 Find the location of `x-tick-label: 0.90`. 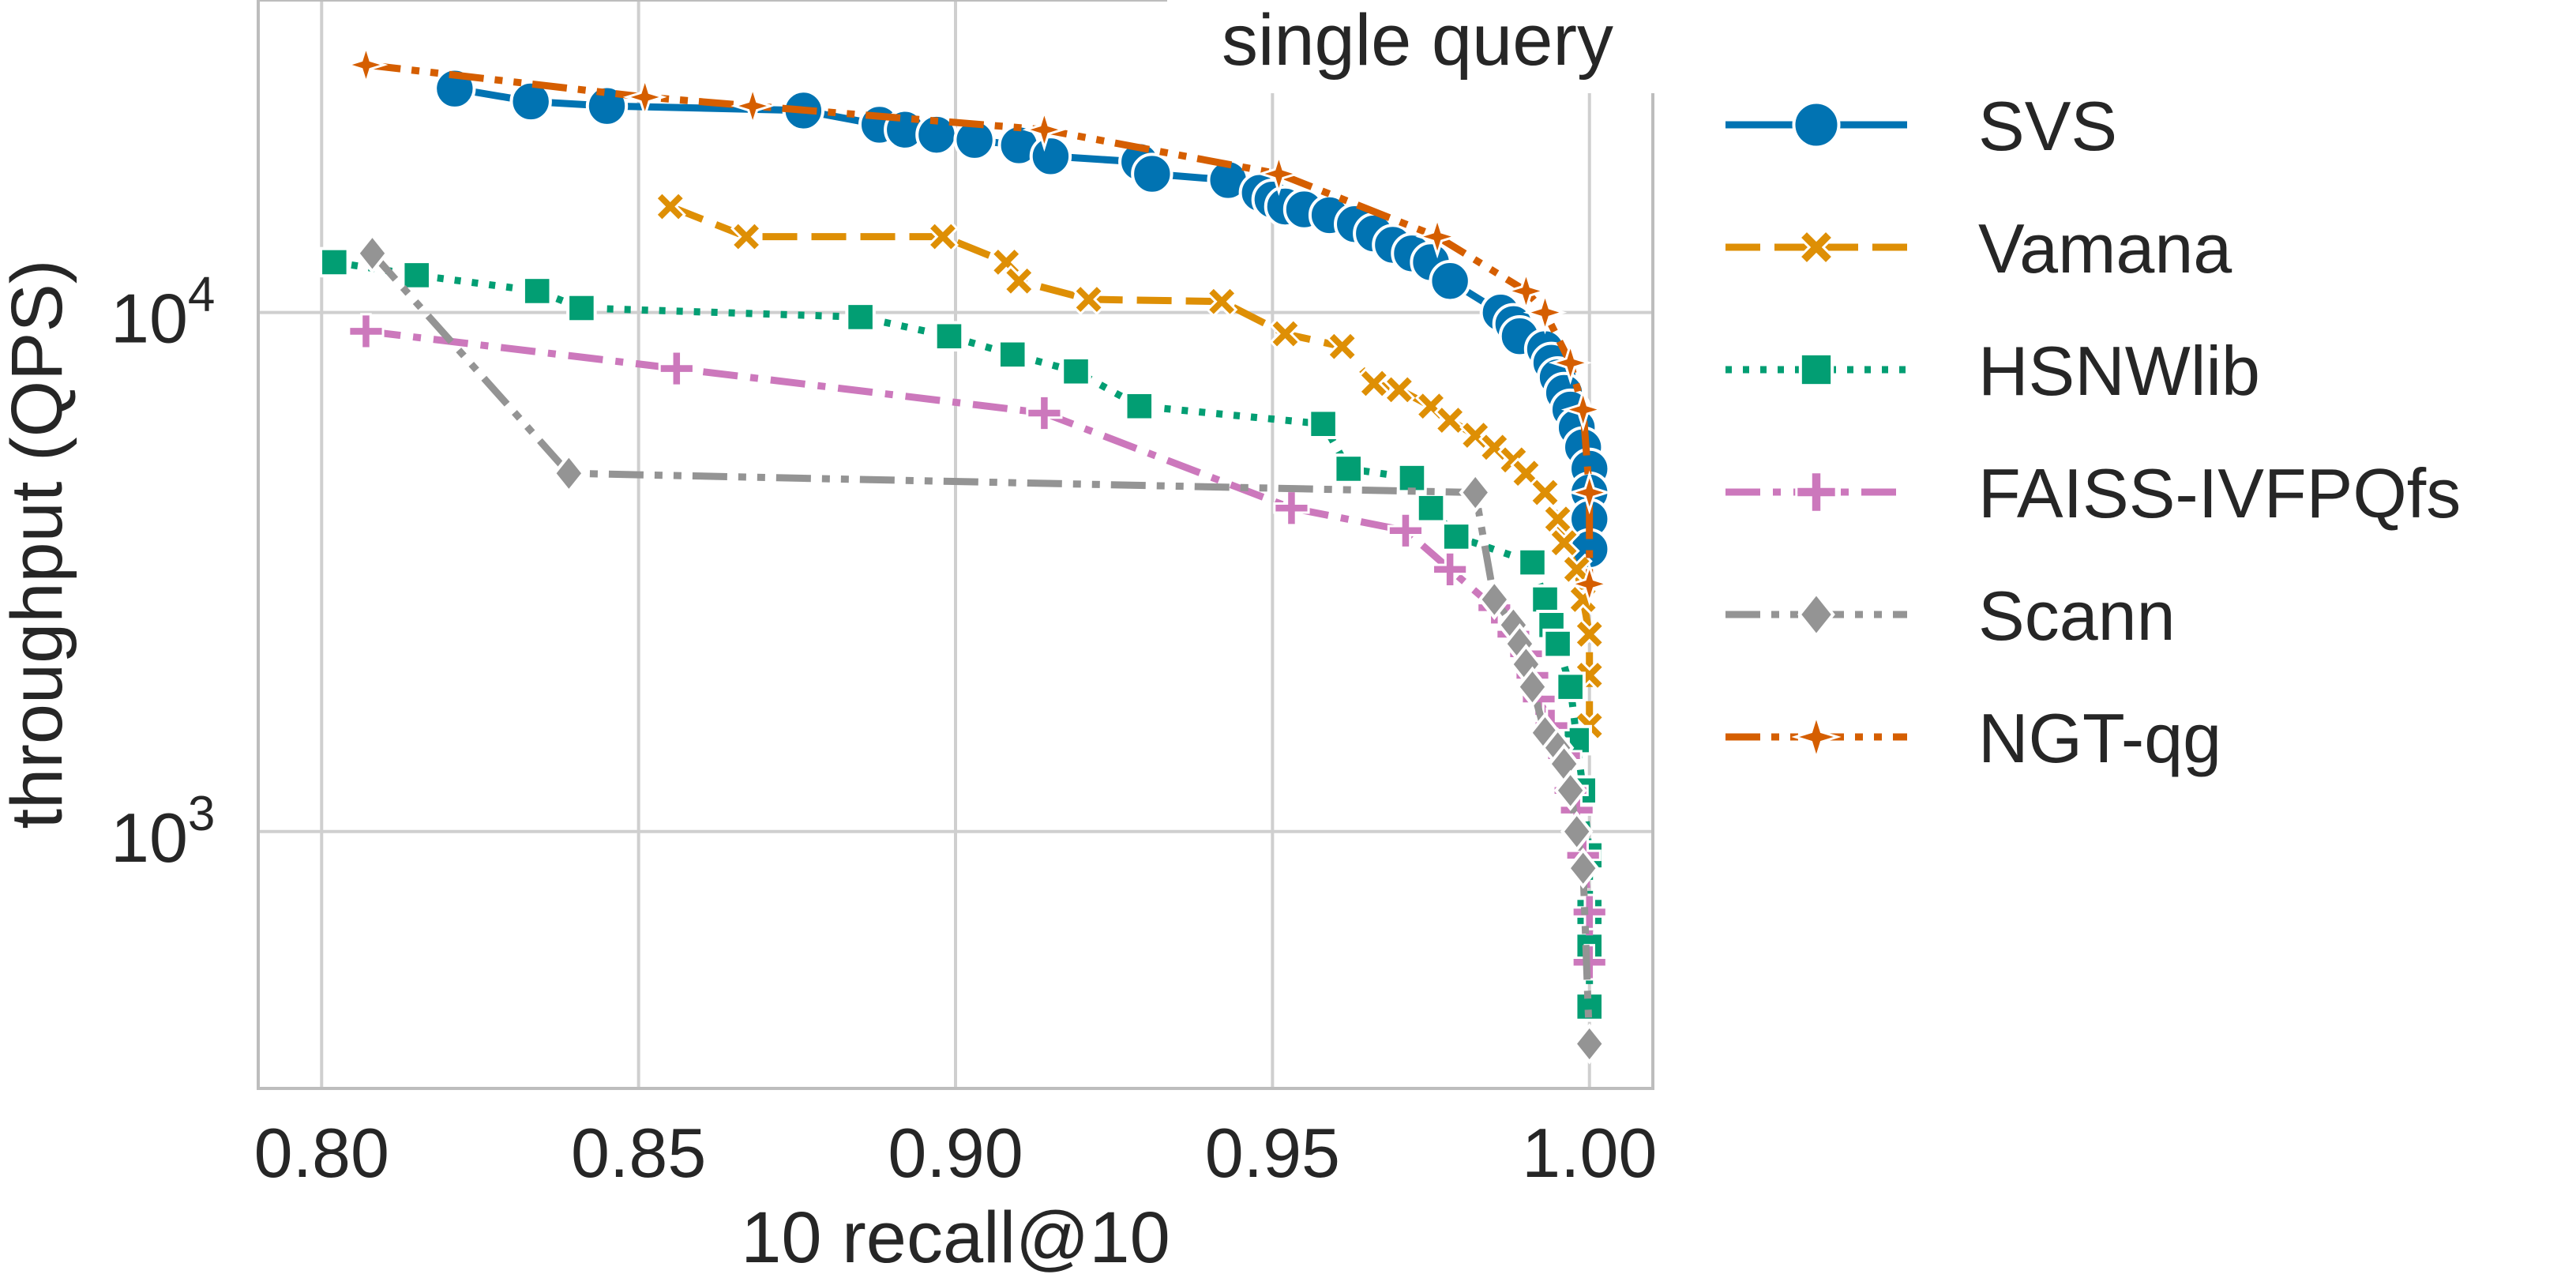

x-tick-label: 0.90 is located at coordinates (955, 1153).